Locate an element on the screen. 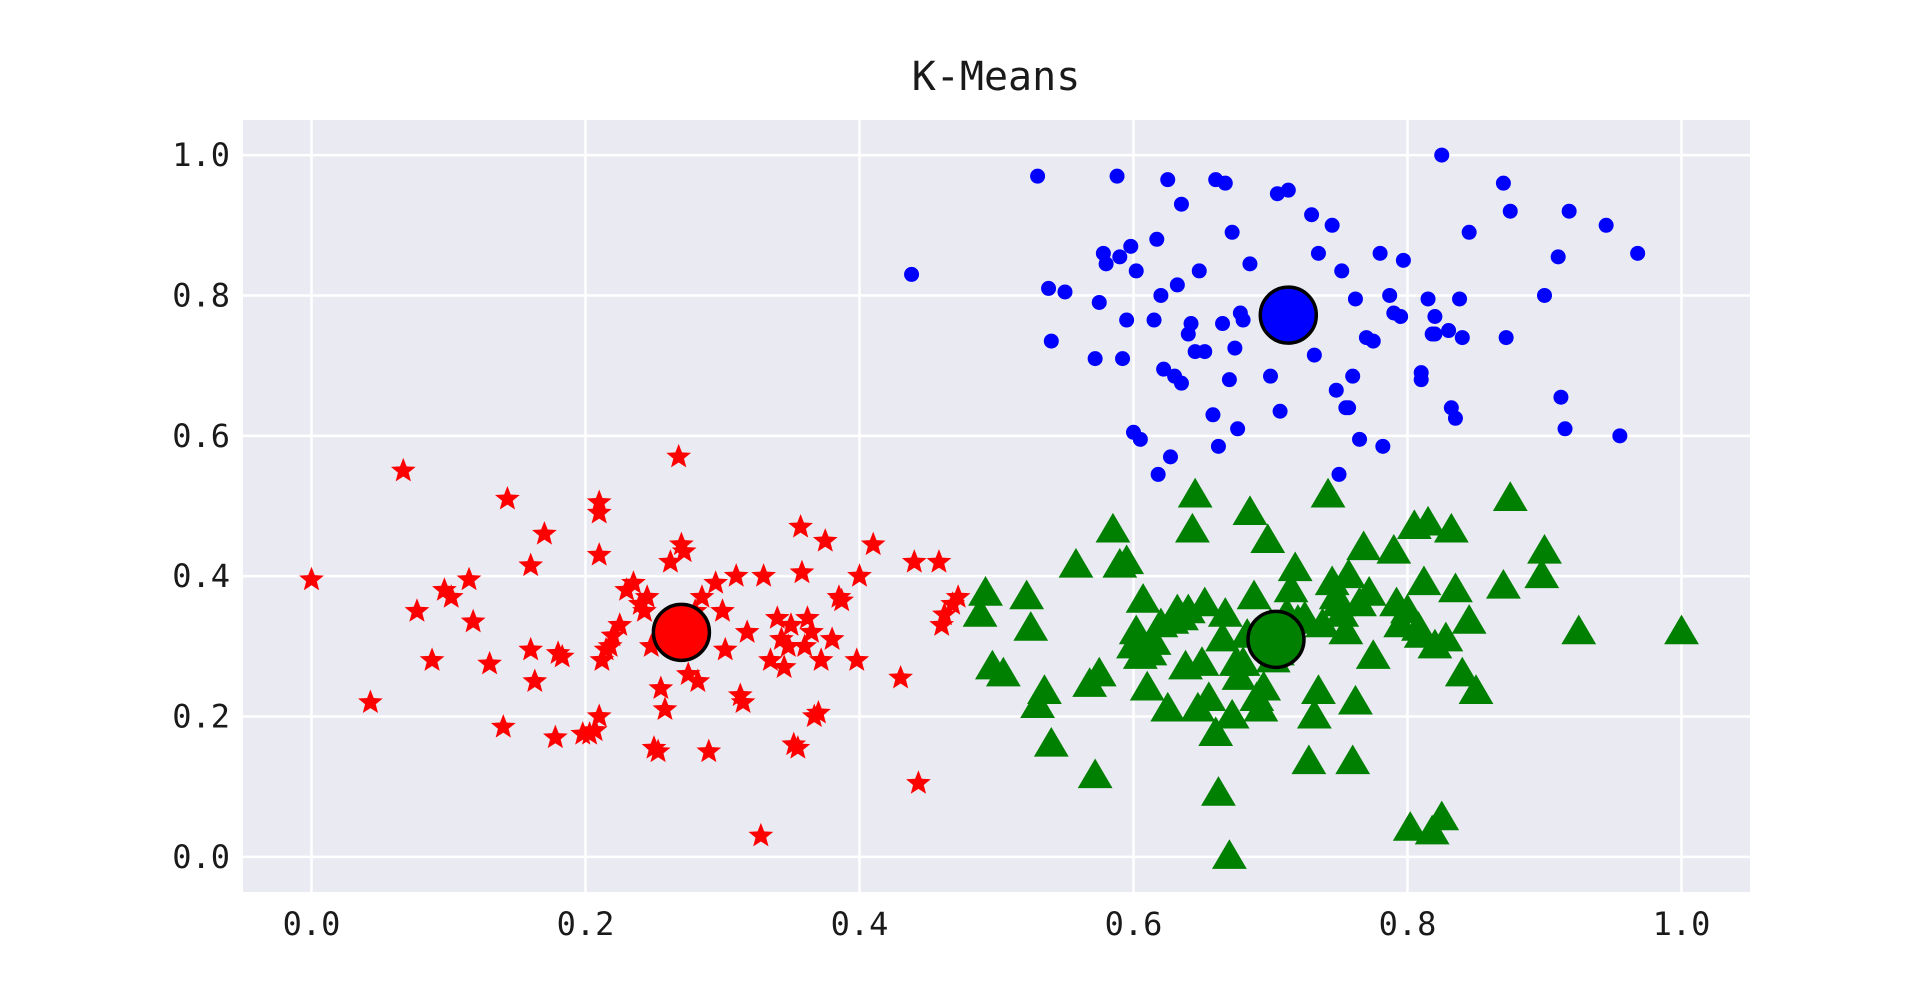 Image resolution: width=1920 pixels, height=991 pixels. x-tick-label: 0.0 is located at coordinates (312, 924).